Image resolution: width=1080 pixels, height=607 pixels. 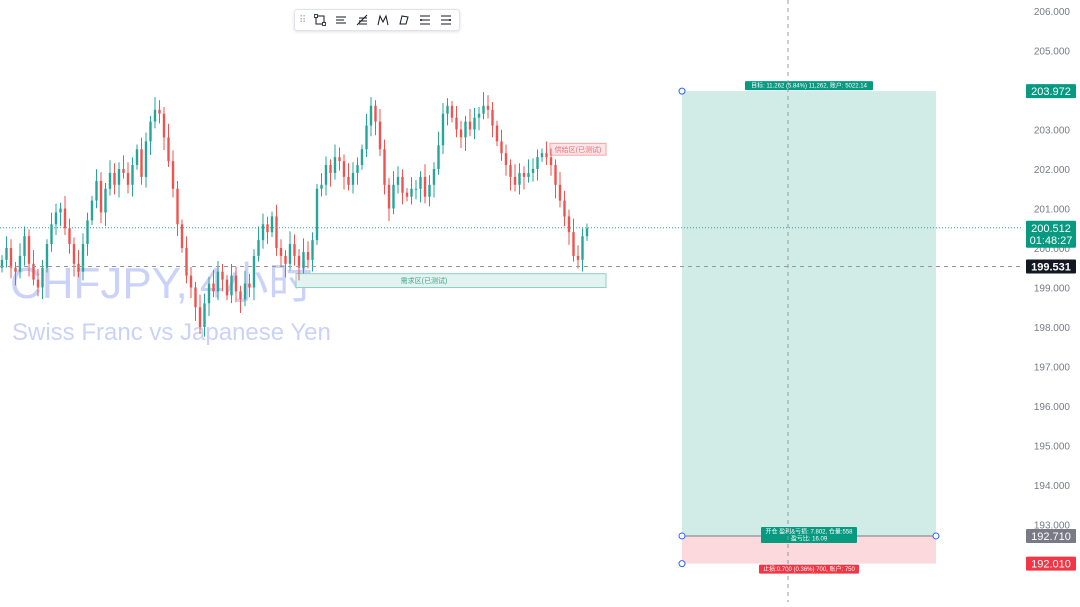 I want to click on supply-zone, so click(x=578, y=149).